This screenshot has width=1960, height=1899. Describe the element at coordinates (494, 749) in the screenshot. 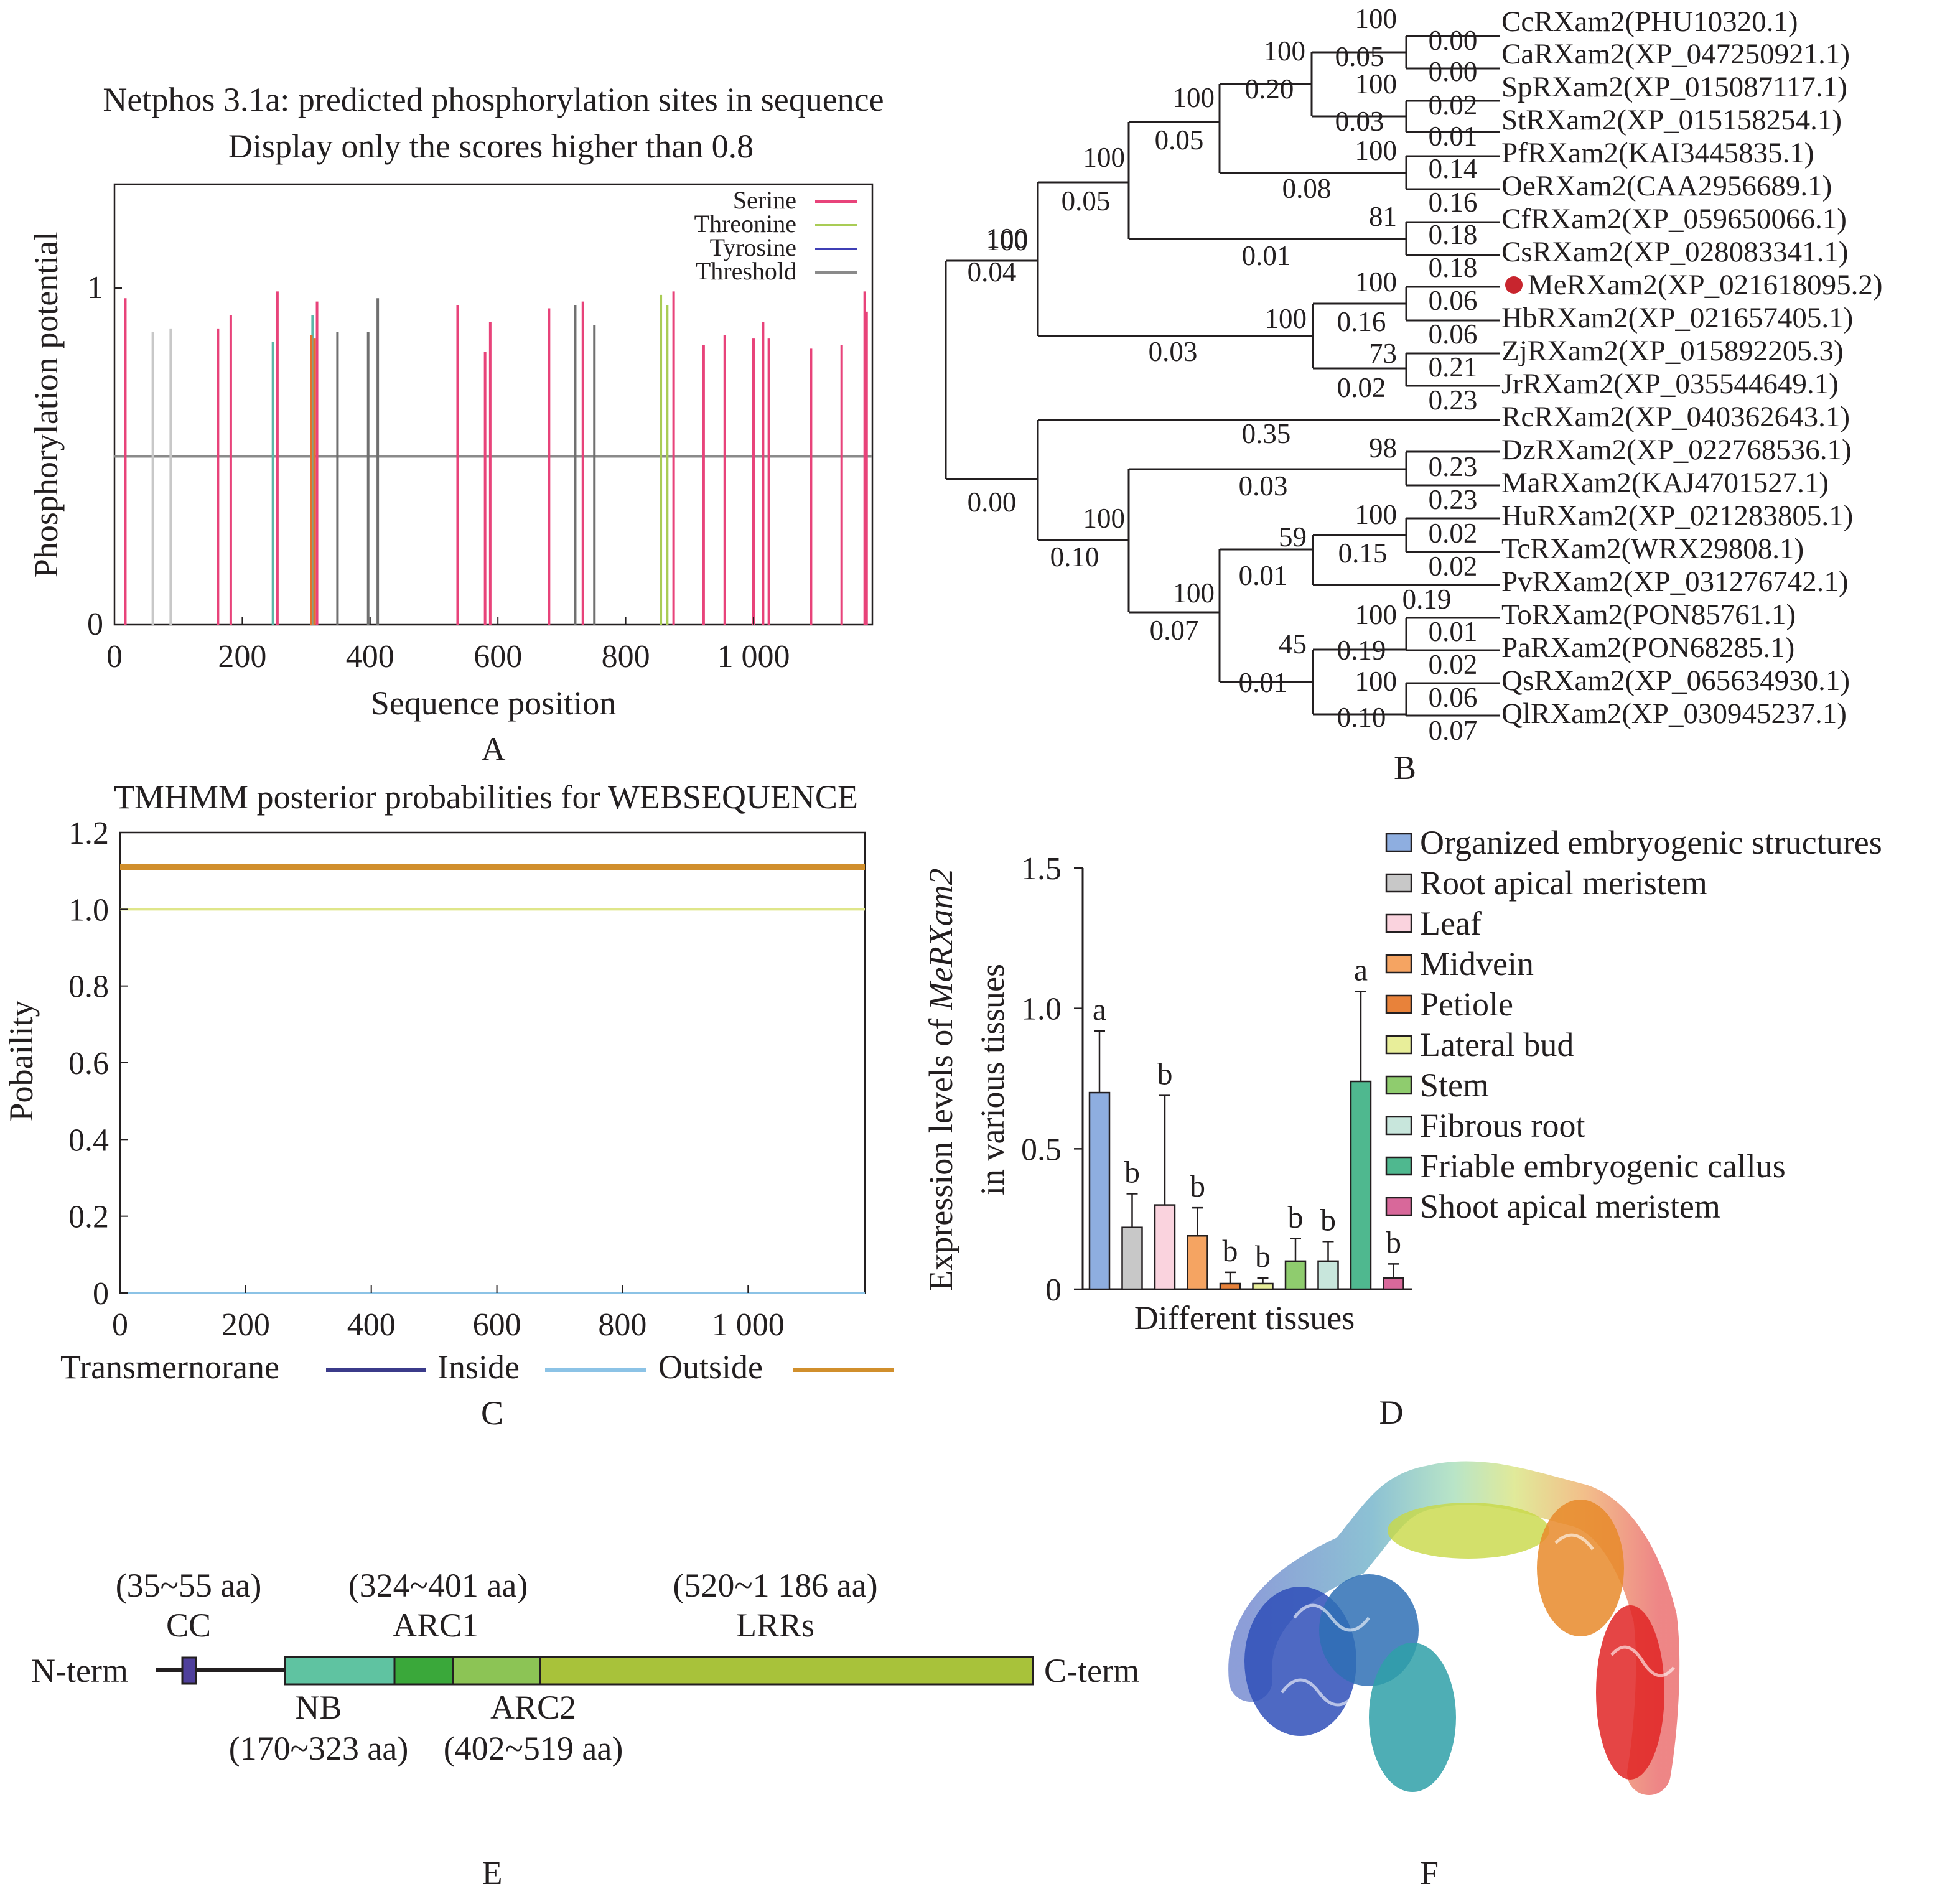

I see `panel-a-letter: A` at that location.